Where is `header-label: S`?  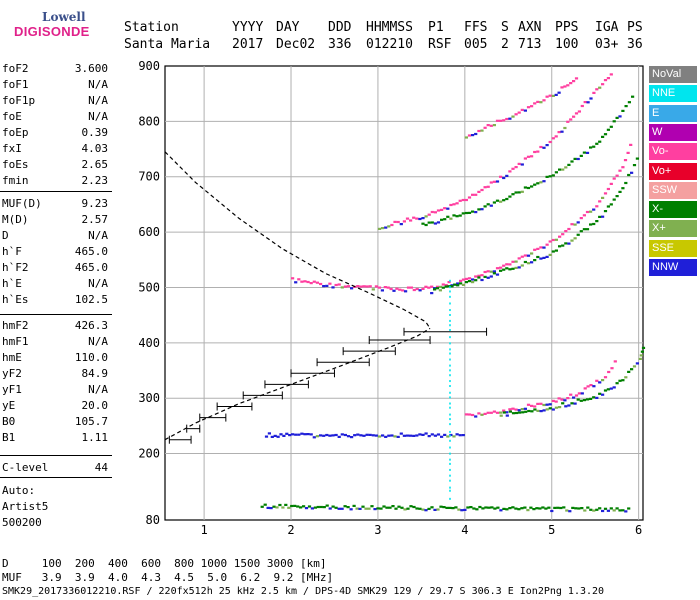 header-label: S is located at coordinates (505, 27).